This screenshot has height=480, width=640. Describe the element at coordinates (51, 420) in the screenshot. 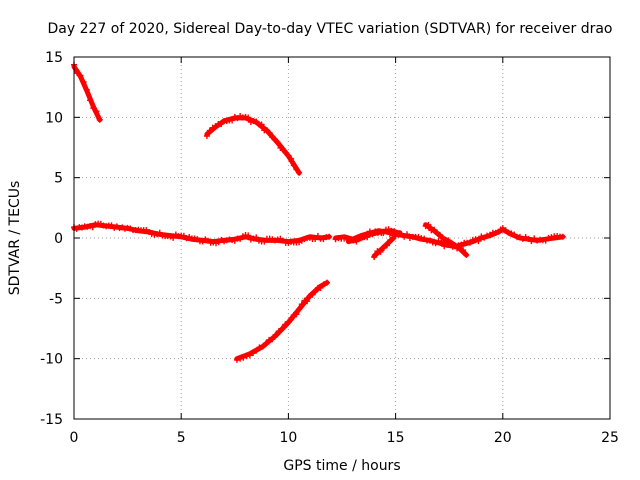

I see `y-tick-label: -15` at that location.